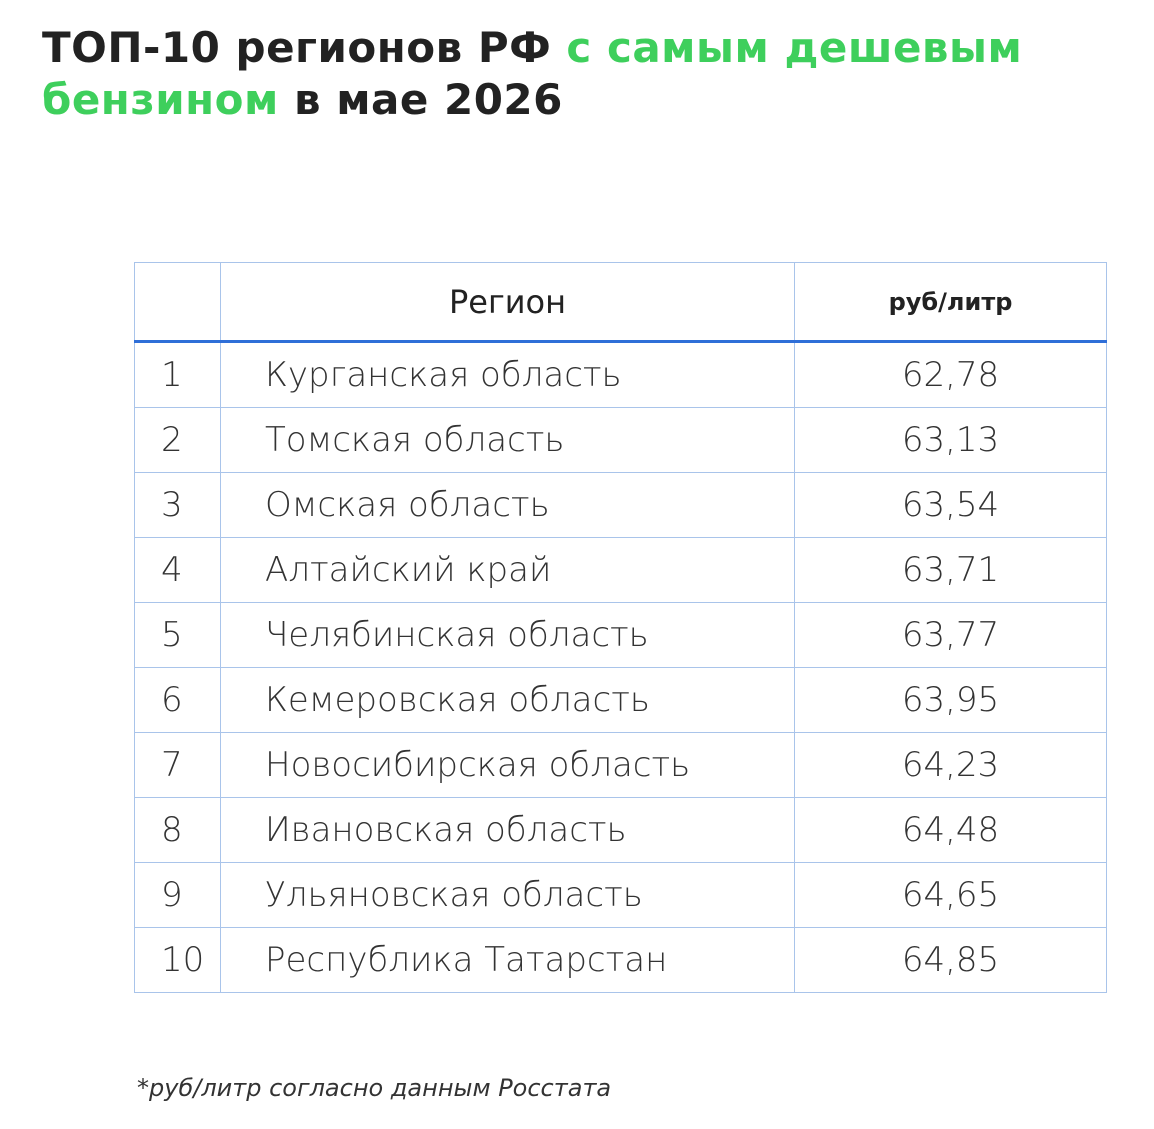 The height and width of the screenshot is (1129, 1154). What do you see at coordinates (950, 960) in the screenshot?
I see `price-cell: 64,85` at bounding box center [950, 960].